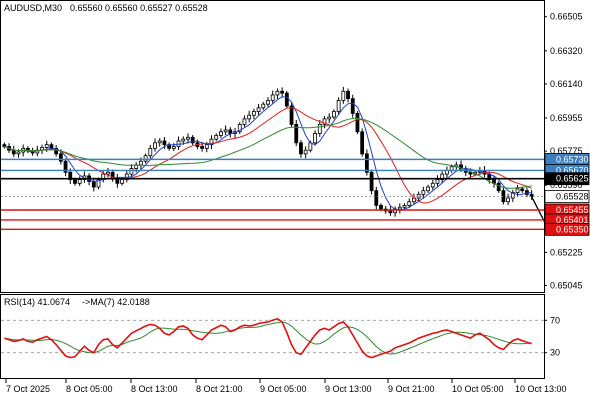 The width and height of the screenshot is (590, 400). Describe the element at coordinates (566, 185) in the screenshot. I see `price-tick-label-5: 0.65590` at that location.